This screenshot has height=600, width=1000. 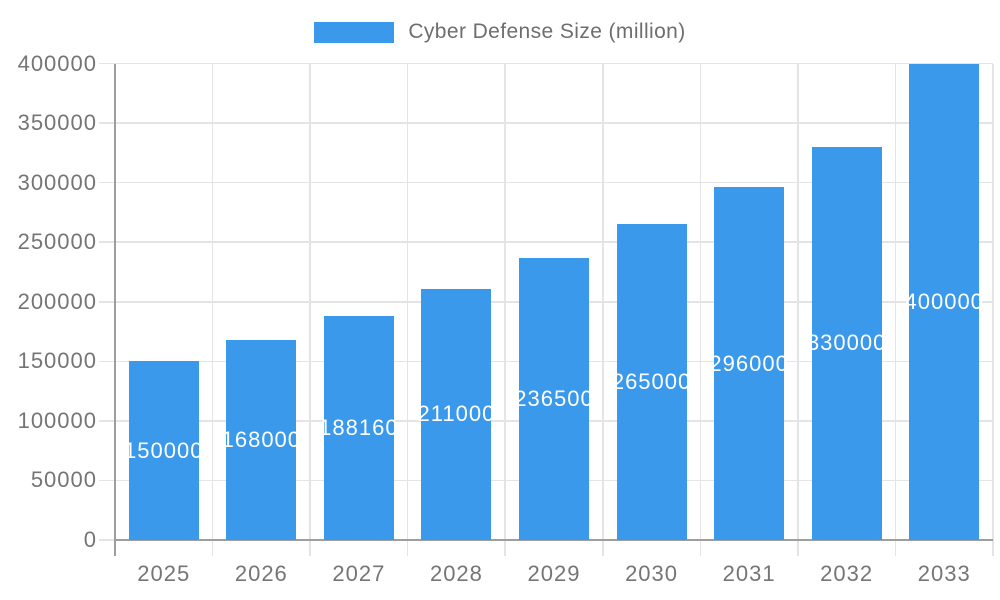 I want to click on bar-2027, so click(x=358, y=427).